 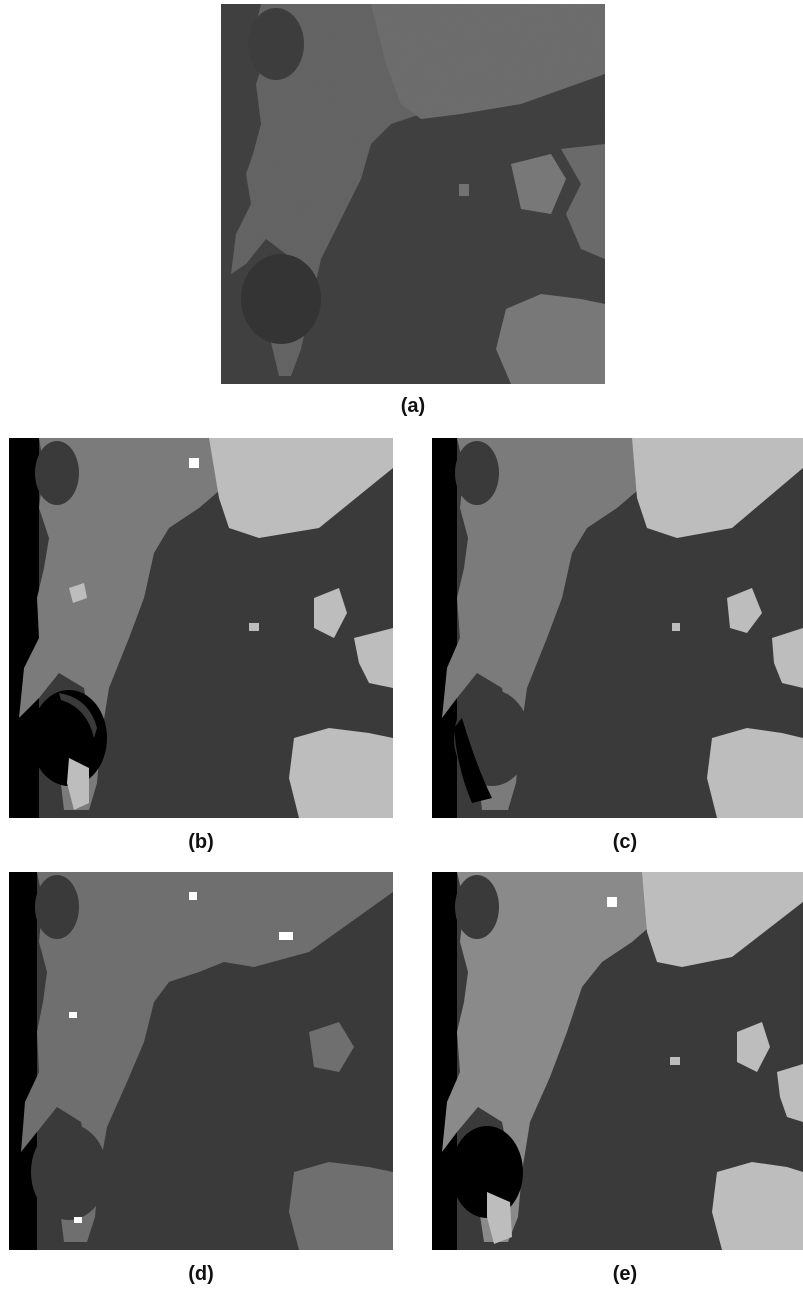 I want to click on panel-e-caption: (e), so click(x=625, y=1274).